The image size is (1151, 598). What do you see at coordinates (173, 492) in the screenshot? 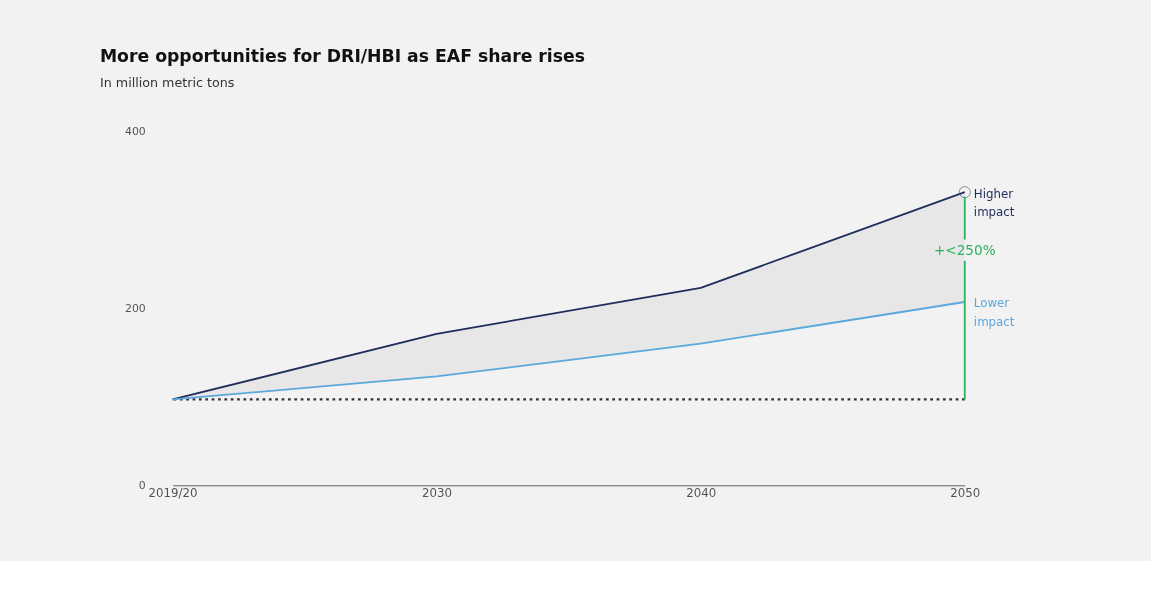
I see `x-tick-label: 2019/20` at bounding box center [173, 492].